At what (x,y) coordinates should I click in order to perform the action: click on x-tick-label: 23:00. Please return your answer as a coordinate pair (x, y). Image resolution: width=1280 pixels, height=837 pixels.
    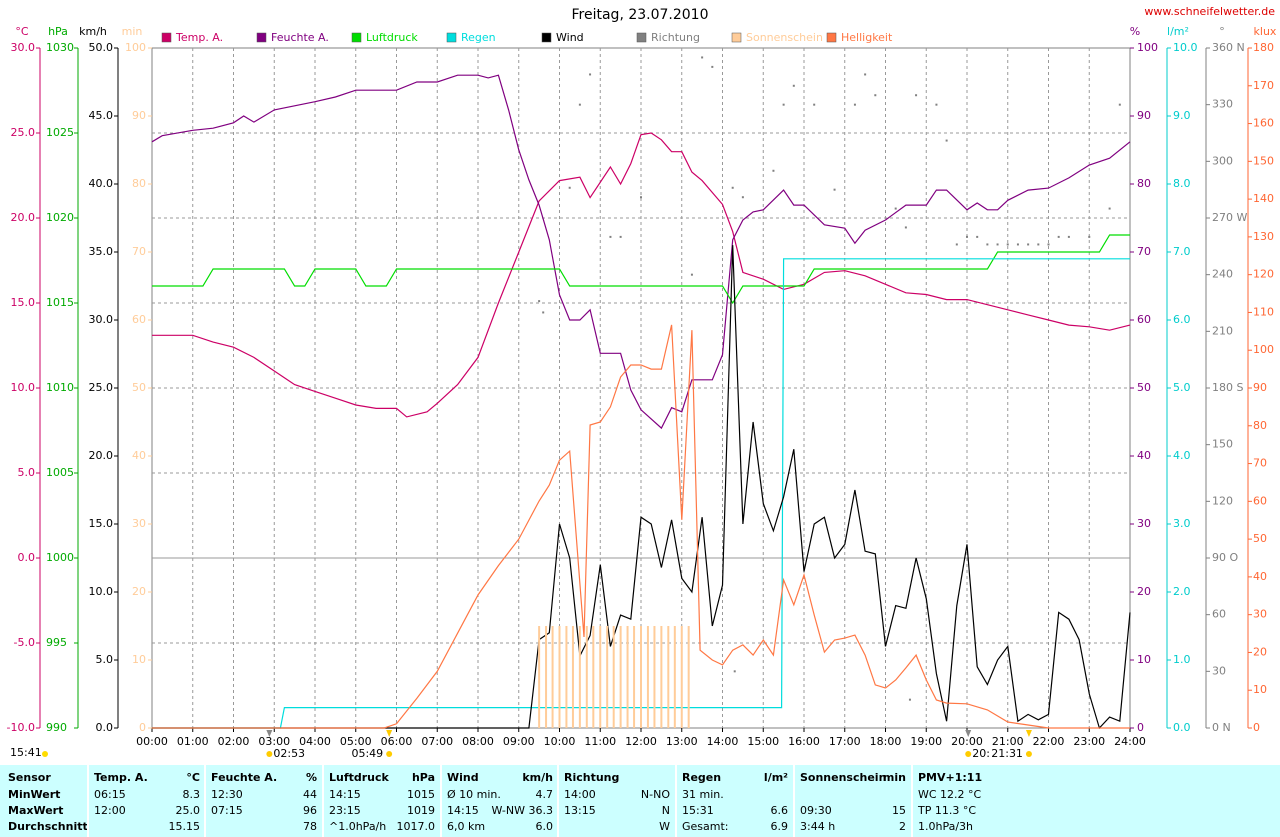
    Looking at the image, I should click on (1089, 741).